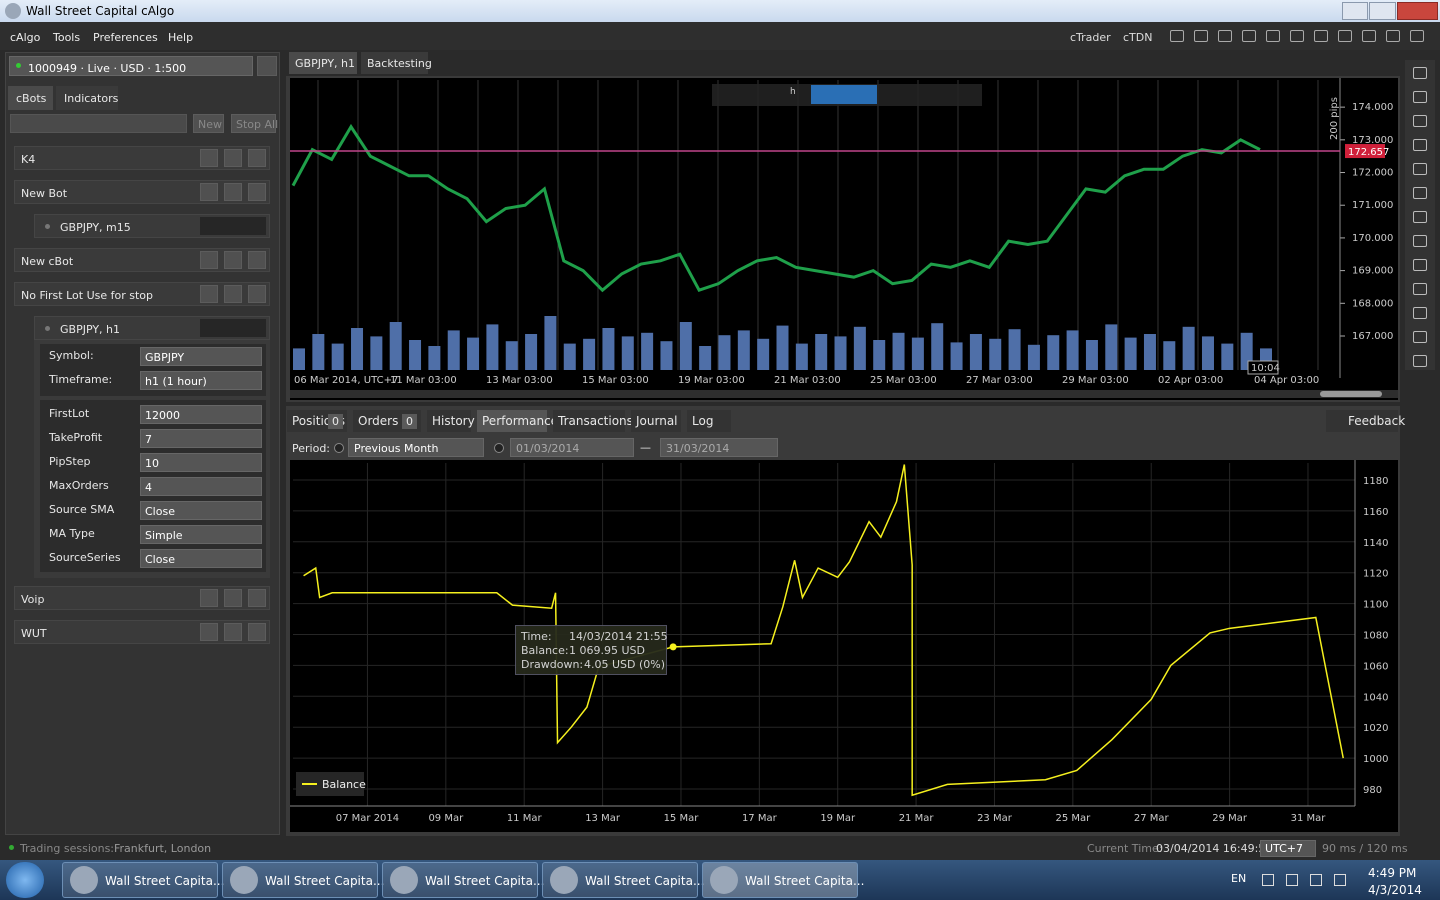  I want to click on language: EN, so click(1239, 878).